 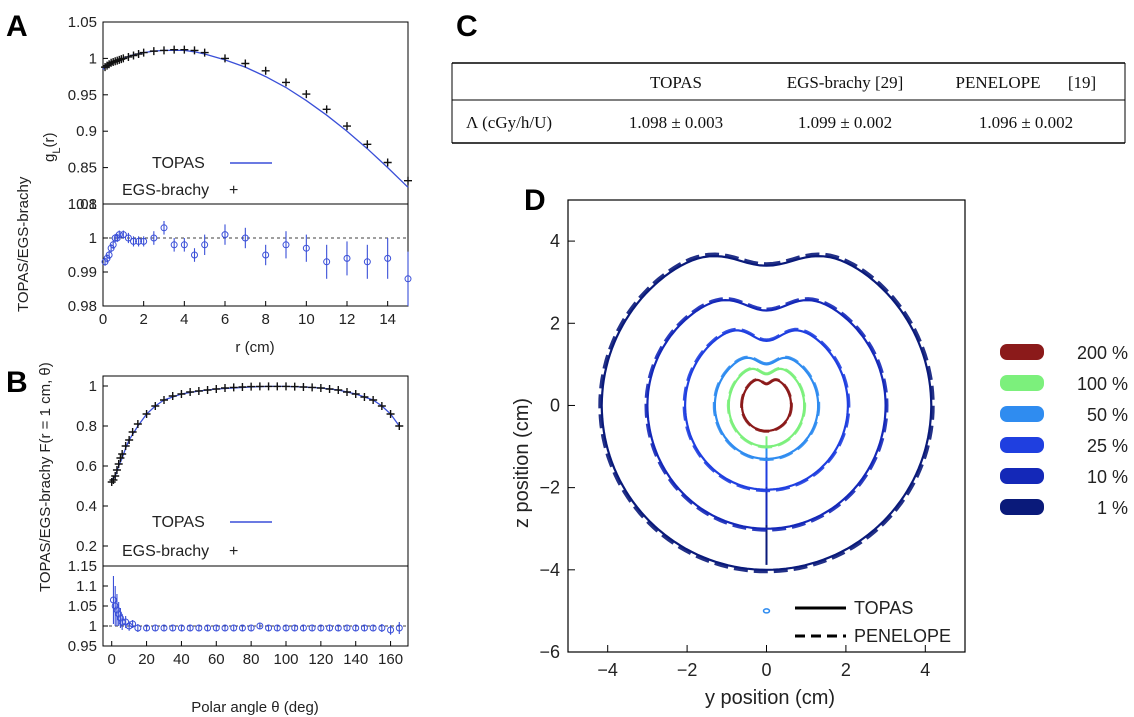 I want to click on d-legend-label: 10 %, so click(x=1107, y=477).